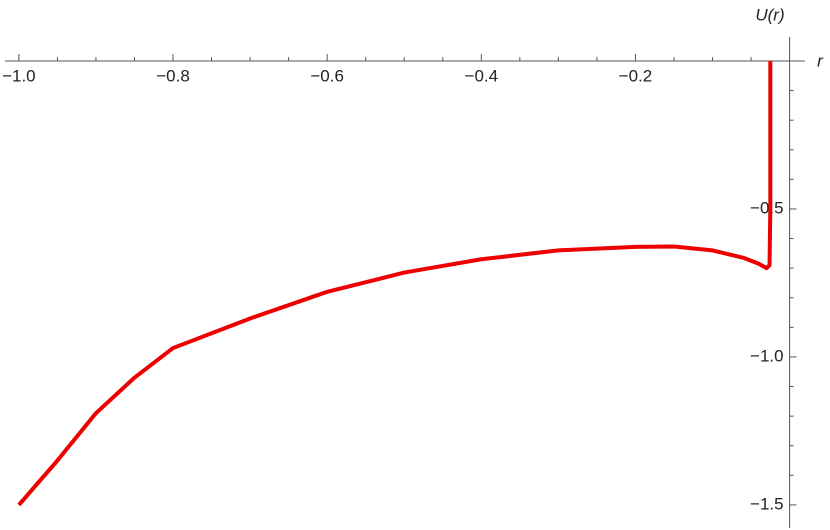 Image resolution: width=830 pixels, height=530 pixels. What do you see at coordinates (482, 75) in the screenshot?
I see `x-tick-label: −0.4` at bounding box center [482, 75].